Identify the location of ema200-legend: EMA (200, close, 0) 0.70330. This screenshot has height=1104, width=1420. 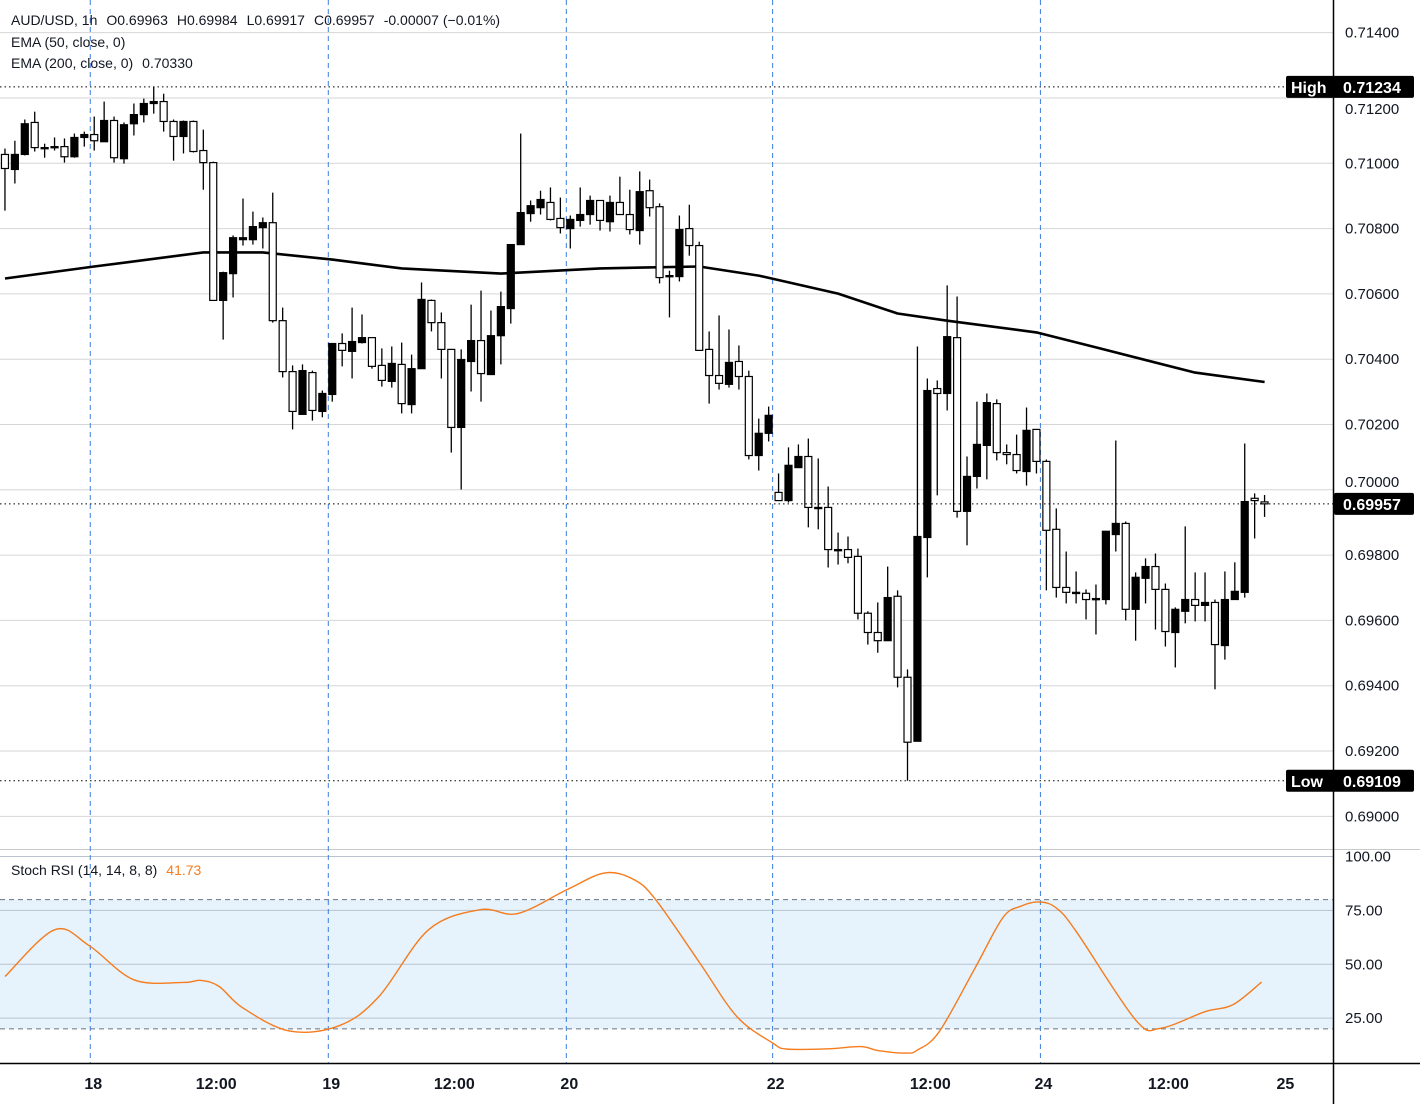
(102, 63).